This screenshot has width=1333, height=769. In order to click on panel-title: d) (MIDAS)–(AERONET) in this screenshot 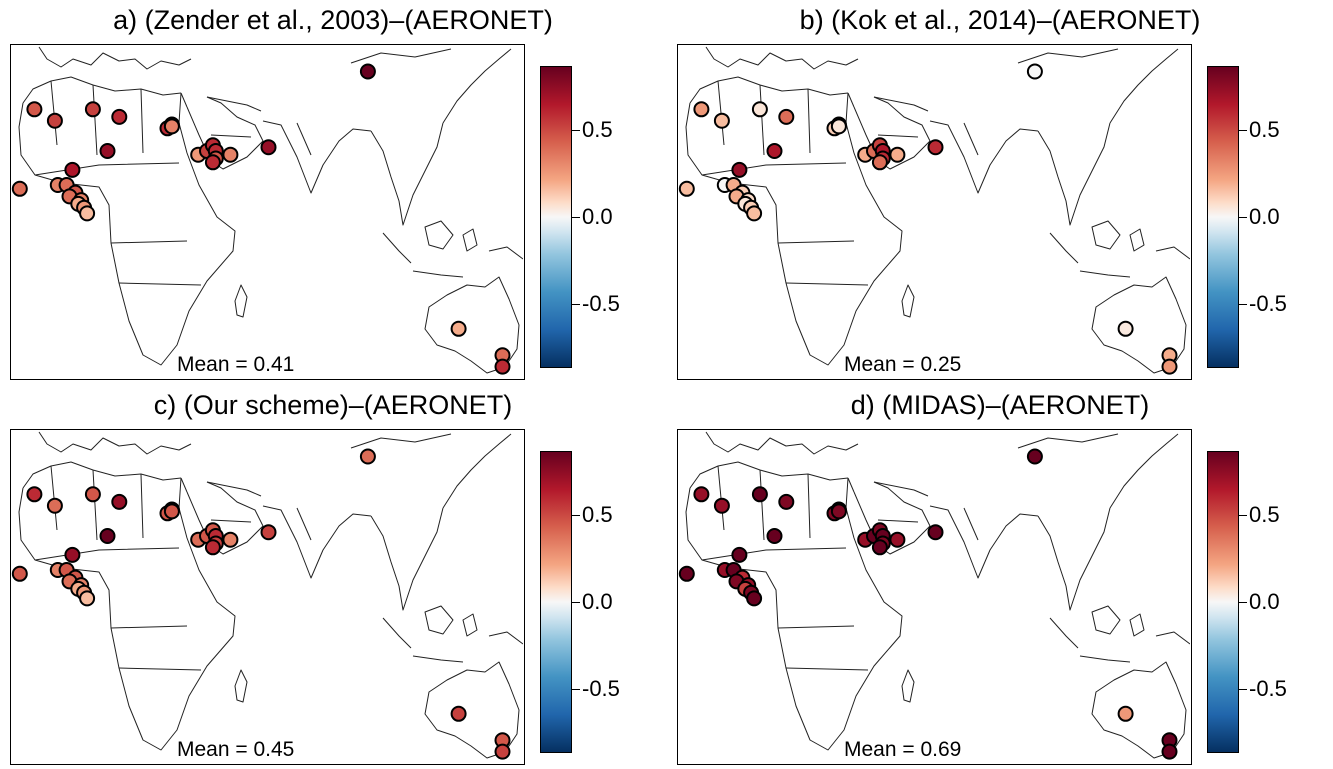, I will do `click(1000, 405)`.